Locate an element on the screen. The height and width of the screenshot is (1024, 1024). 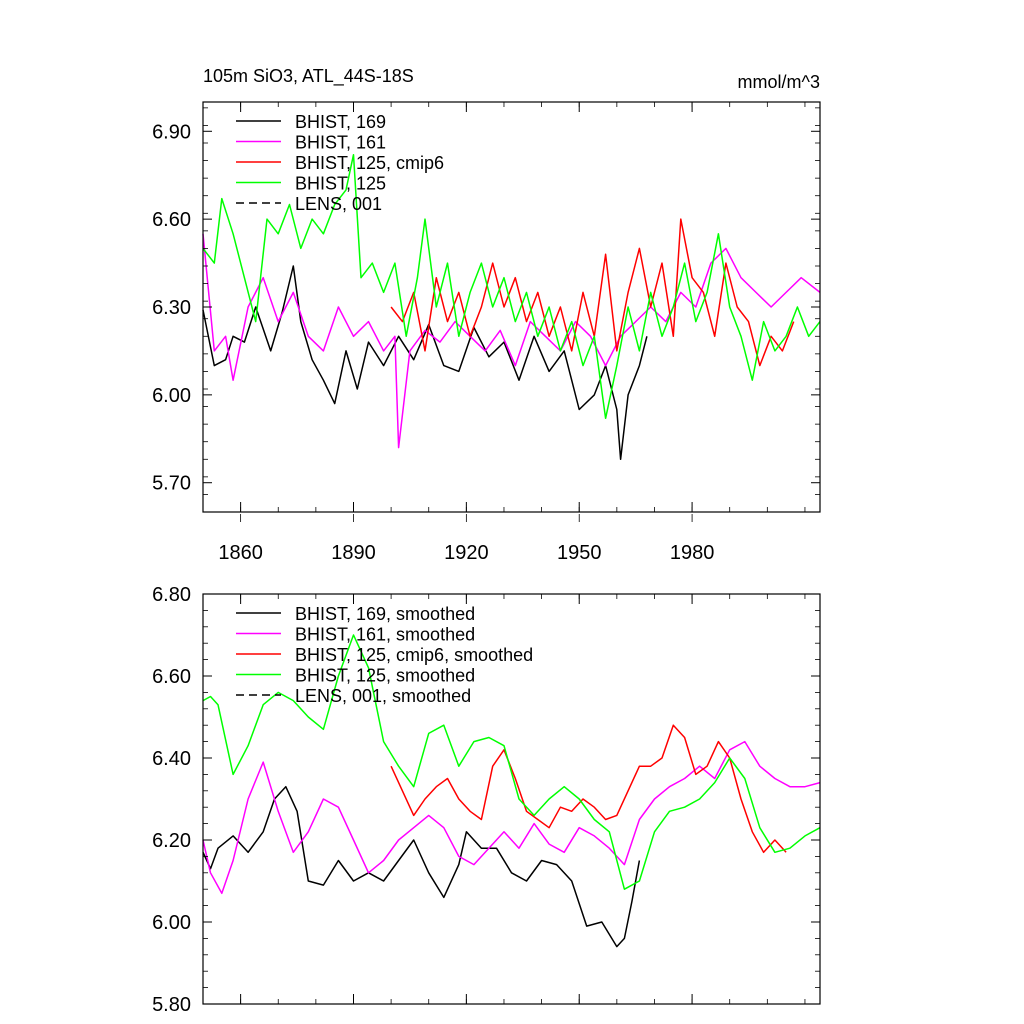
bottom-ytick-label: 6.20 is located at coordinates (171, 841).